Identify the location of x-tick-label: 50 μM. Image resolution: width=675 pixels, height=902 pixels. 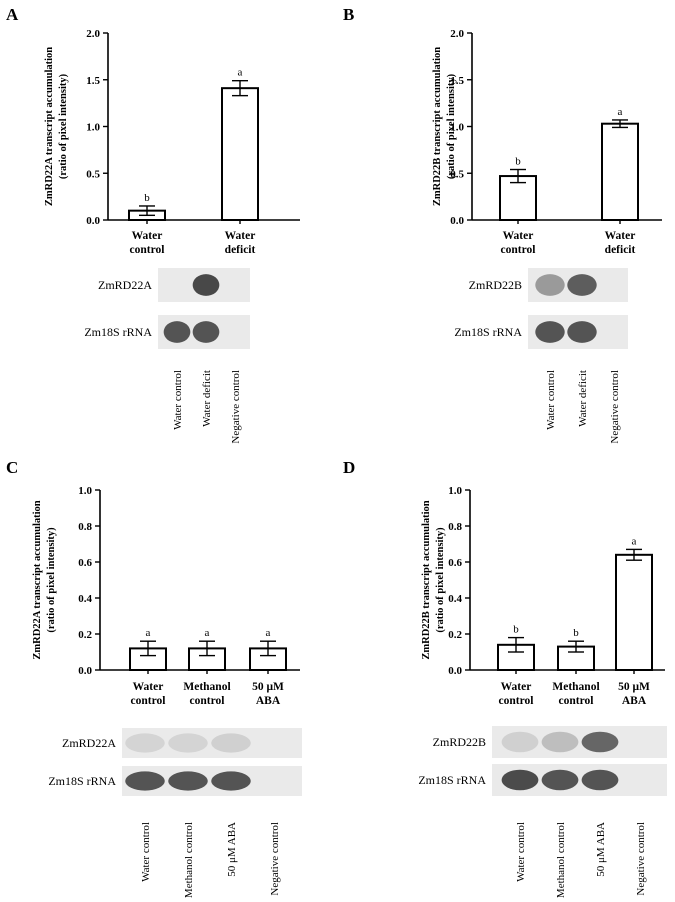
(268, 687).